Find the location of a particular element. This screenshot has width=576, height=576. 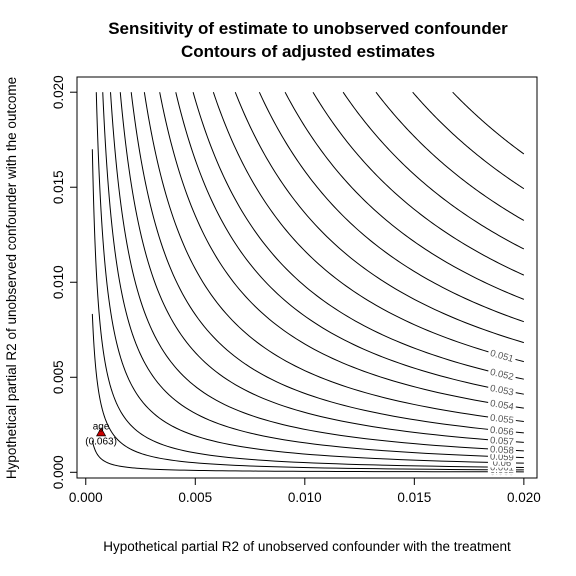

x-tick-label: 0.020 is located at coordinates (524, 497).